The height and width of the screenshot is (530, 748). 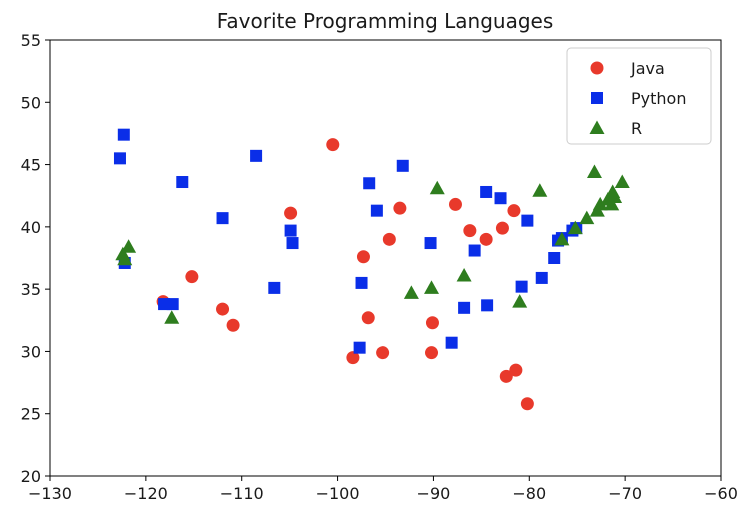 I want to click on y-tick-label: 30, so click(x=31, y=351).